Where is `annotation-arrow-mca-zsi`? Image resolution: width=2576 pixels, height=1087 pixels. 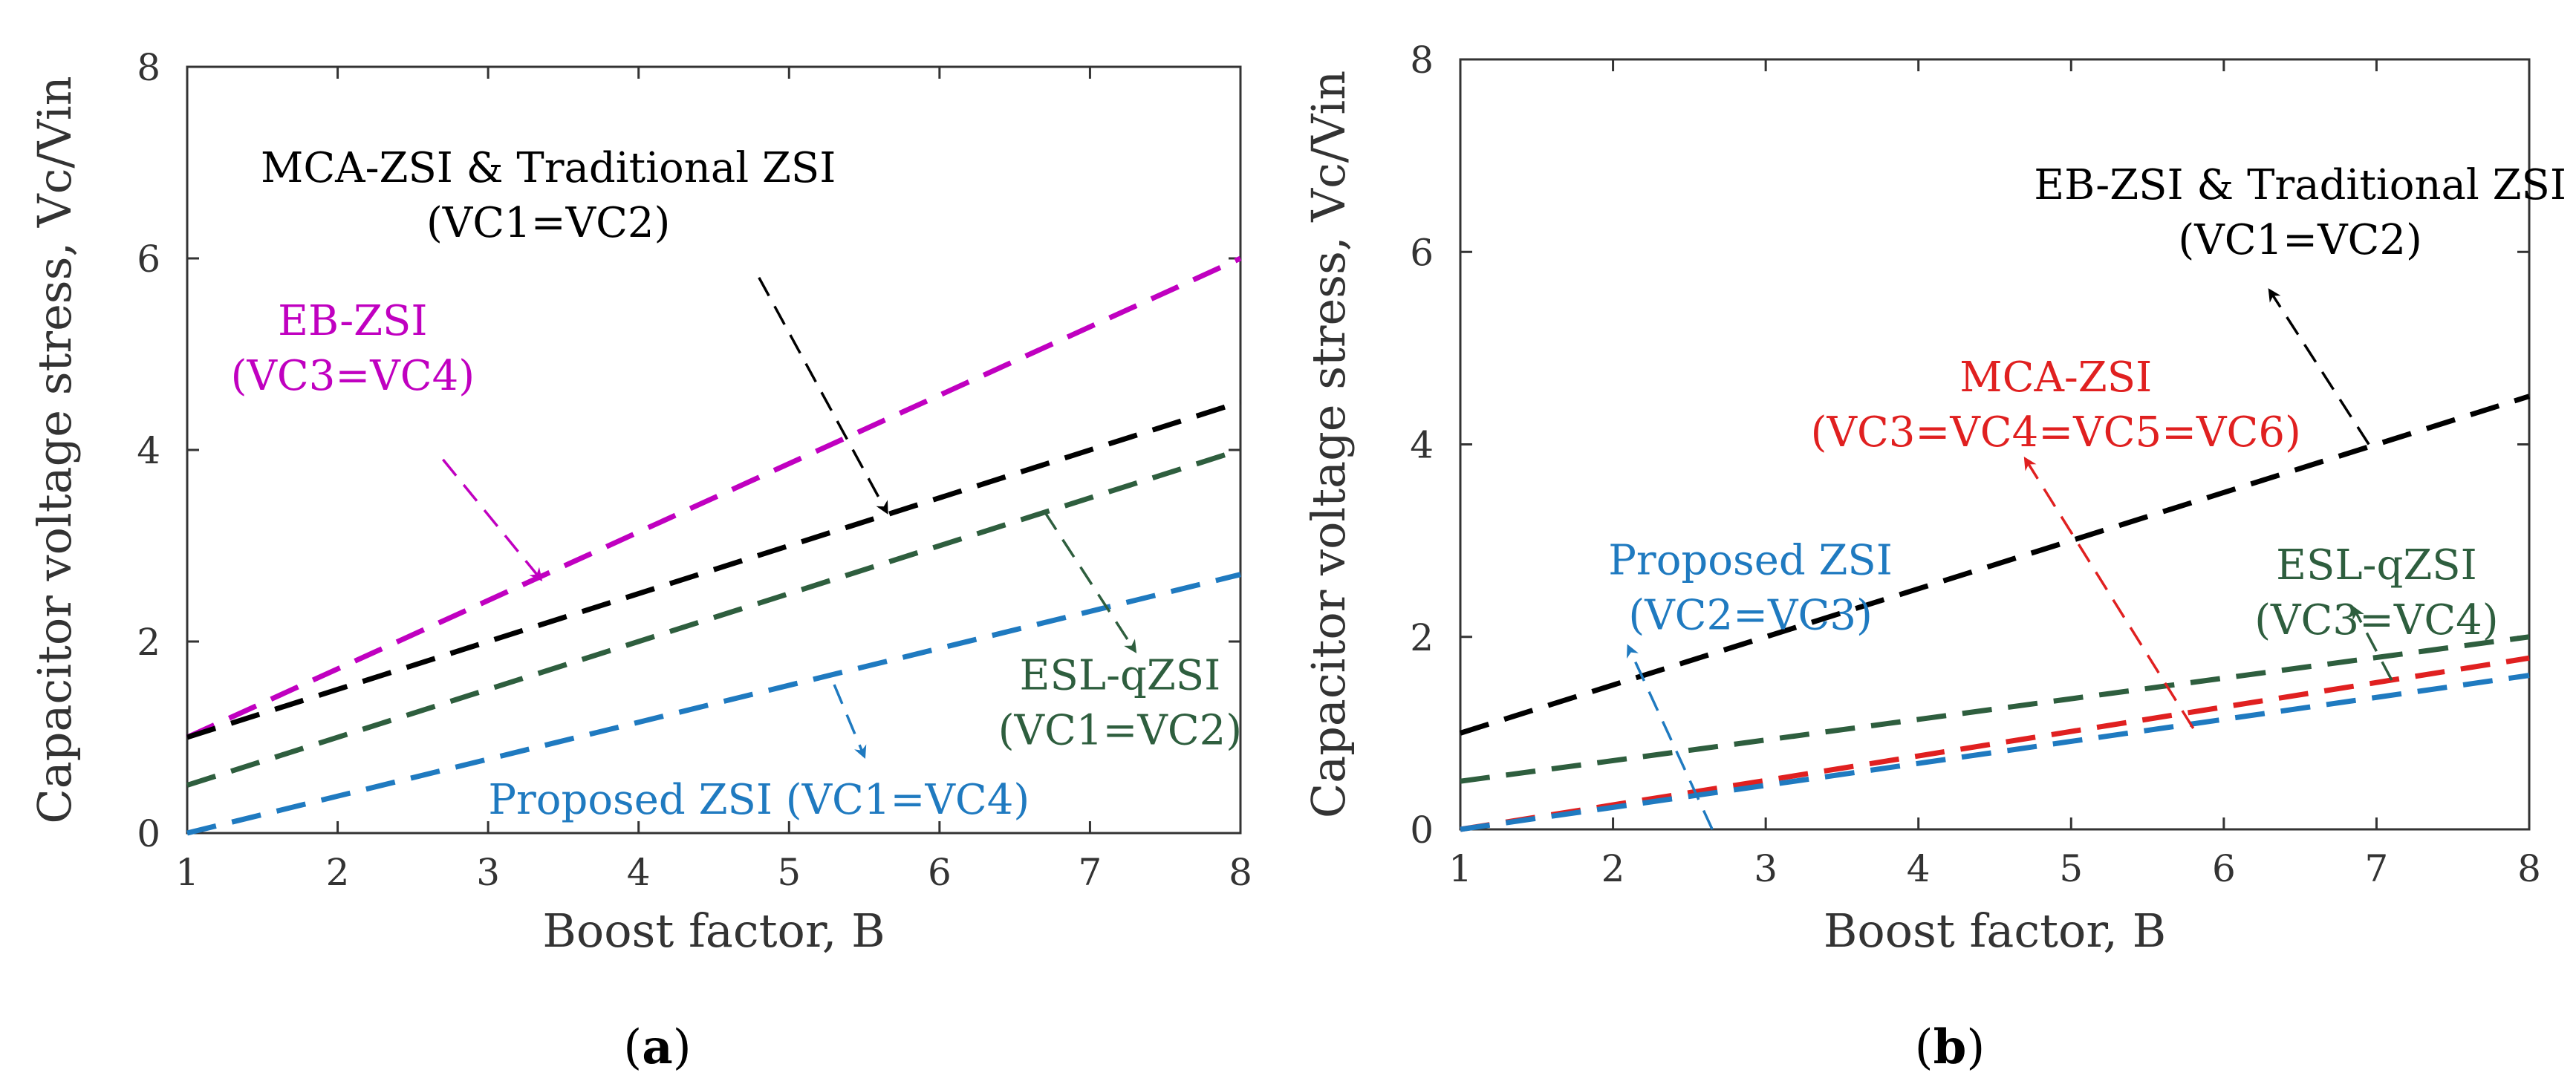 annotation-arrow-mca-zsi is located at coordinates (2109, 592).